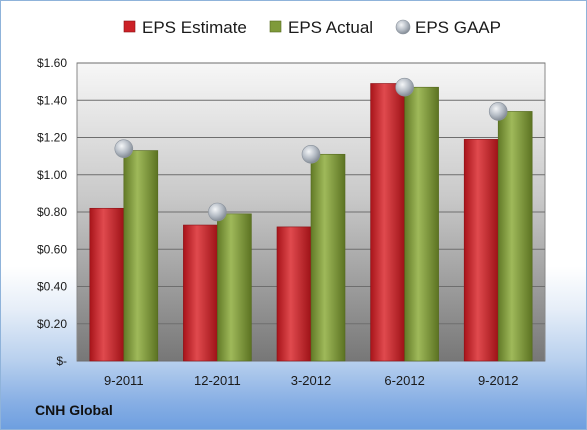  What do you see at coordinates (61, 361) in the screenshot?
I see `y-tick-label: $-` at bounding box center [61, 361].